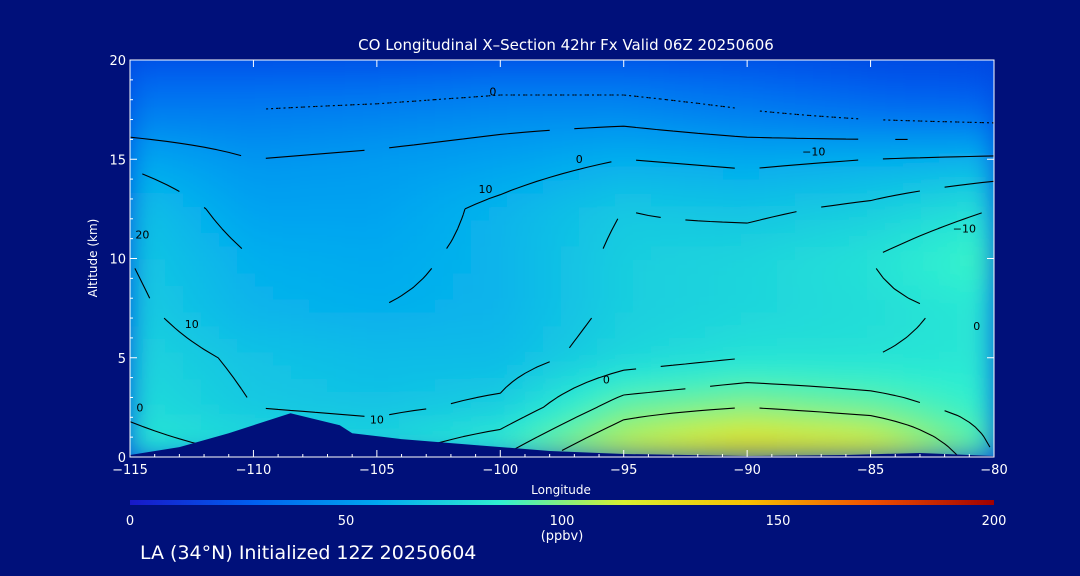 This screenshot has width=1080, height=576. What do you see at coordinates (122, 359) in the screenshot?
I see `y-tick-label: 5` at bounding box center [122, 359].